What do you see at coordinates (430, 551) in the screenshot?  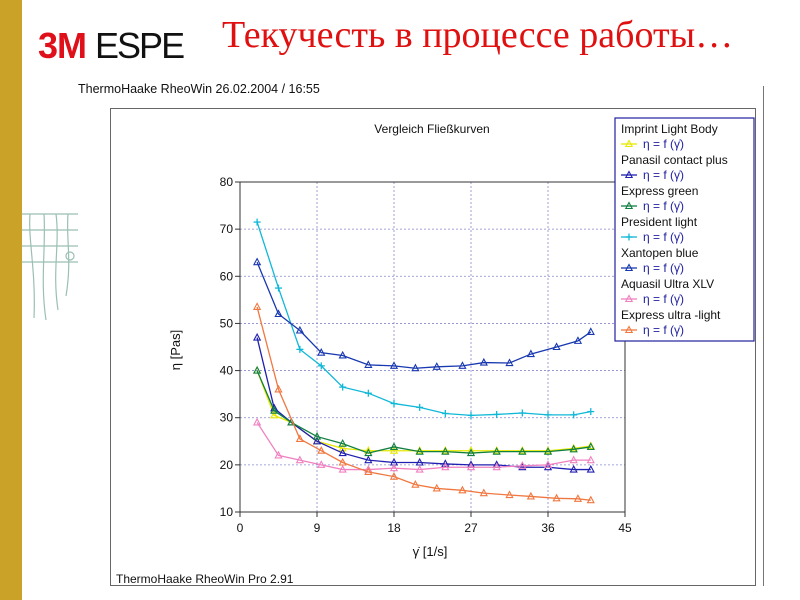 I see `x-axis-label: γ̇ [1/s]` at bounding box center [430, 551].